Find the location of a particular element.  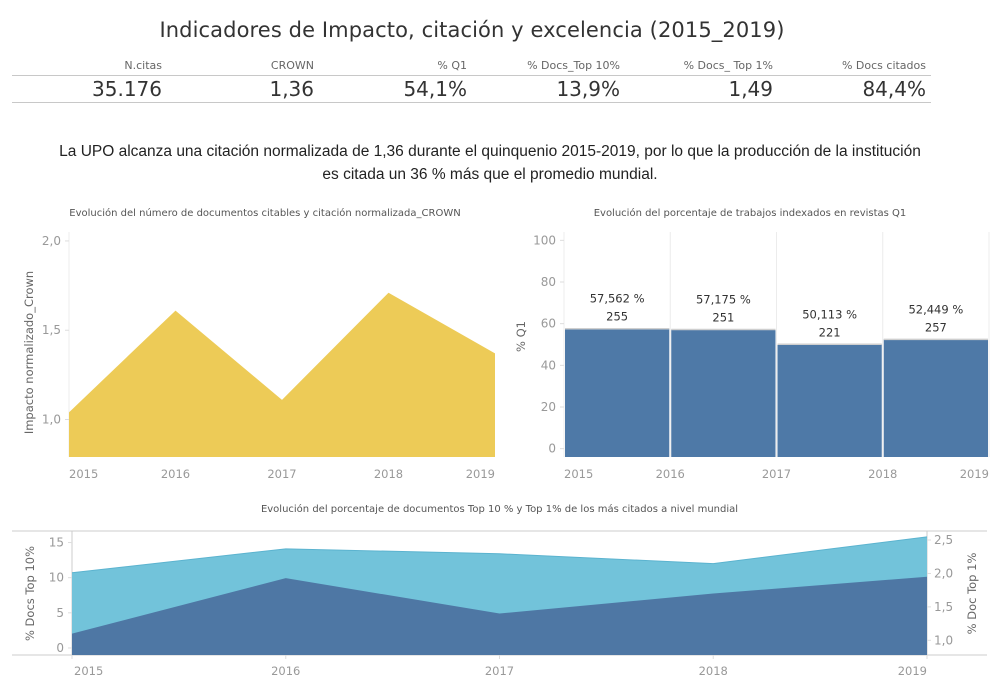

kpi-label-q1: % Q1 is located at coordinates (452, 65).